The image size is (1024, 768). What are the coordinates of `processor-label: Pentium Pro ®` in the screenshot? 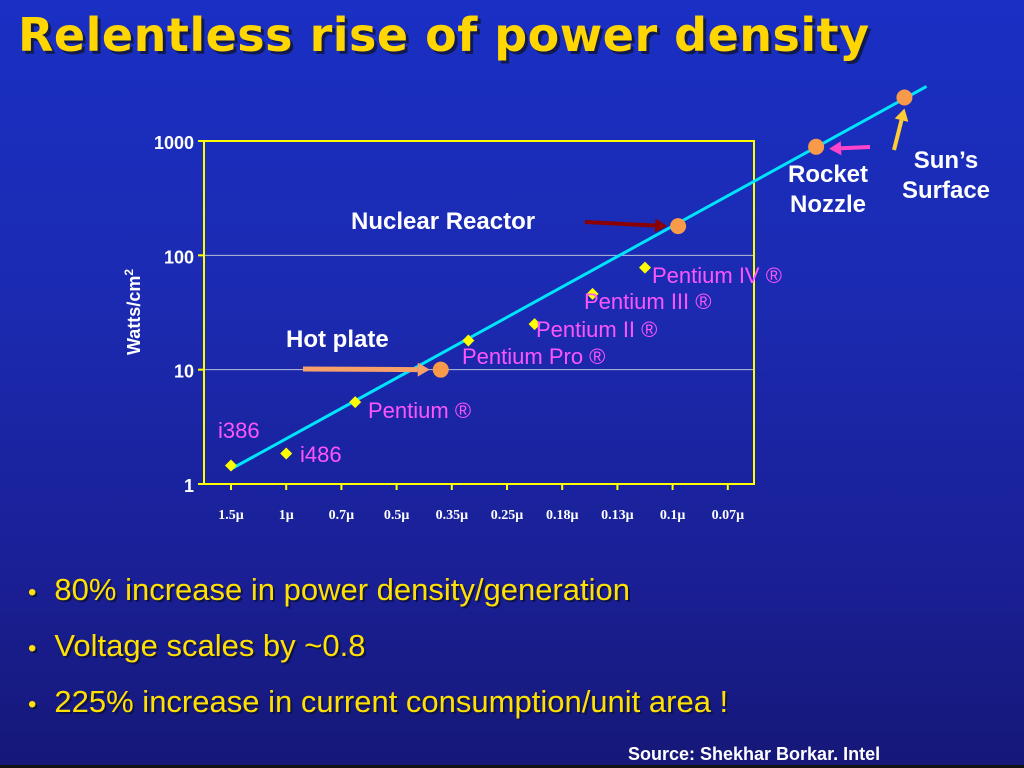 It's located at (533, 356).